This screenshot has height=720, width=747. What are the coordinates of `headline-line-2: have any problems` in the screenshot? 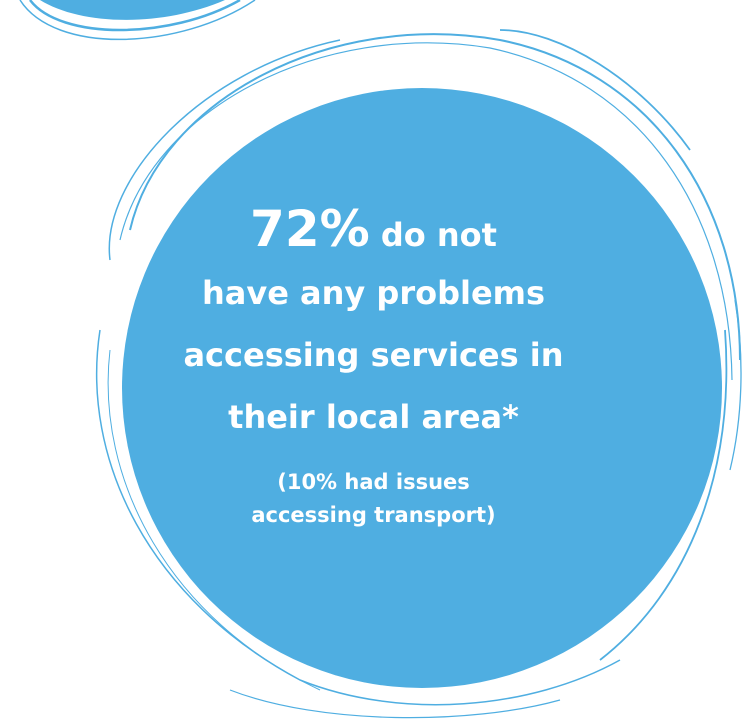 It's located at (373, 293).